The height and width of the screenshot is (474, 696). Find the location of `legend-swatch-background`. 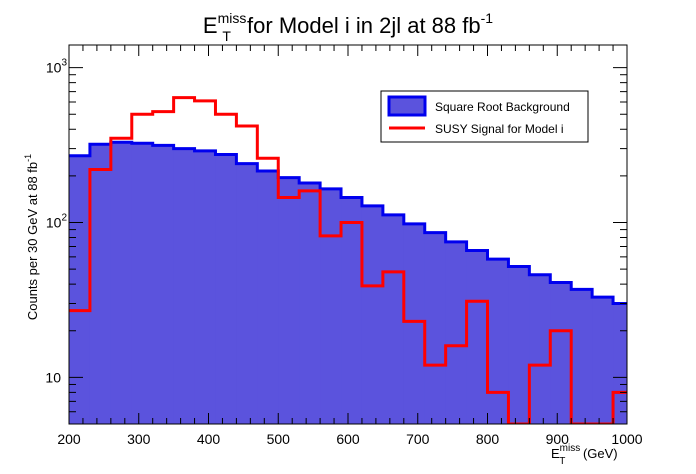

legend-swatch-background is located at coordinates (407, 106).